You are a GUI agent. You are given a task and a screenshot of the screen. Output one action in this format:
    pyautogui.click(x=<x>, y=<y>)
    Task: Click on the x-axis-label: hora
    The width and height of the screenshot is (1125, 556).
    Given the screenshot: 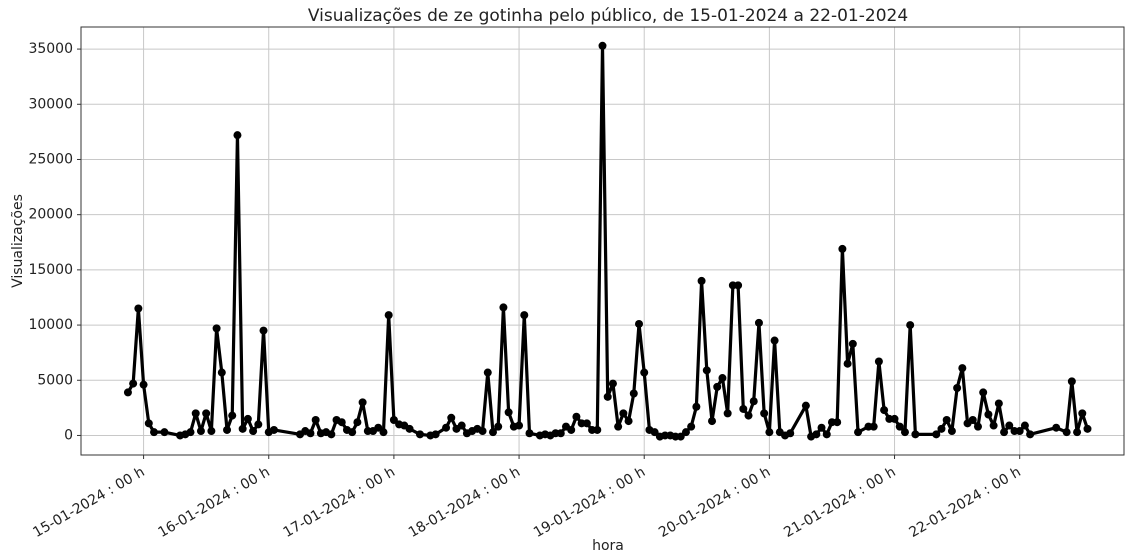 What is the action you would take?
    pyautogui.click(x=608, y=546)
    